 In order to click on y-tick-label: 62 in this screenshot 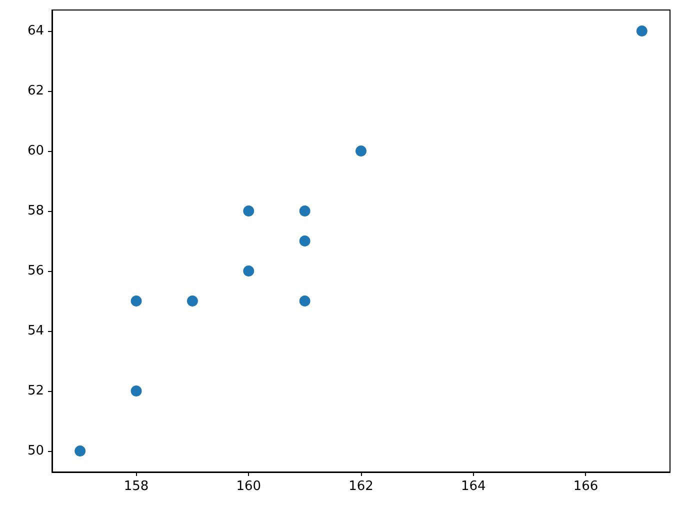, I will do `click(35, 91)`.